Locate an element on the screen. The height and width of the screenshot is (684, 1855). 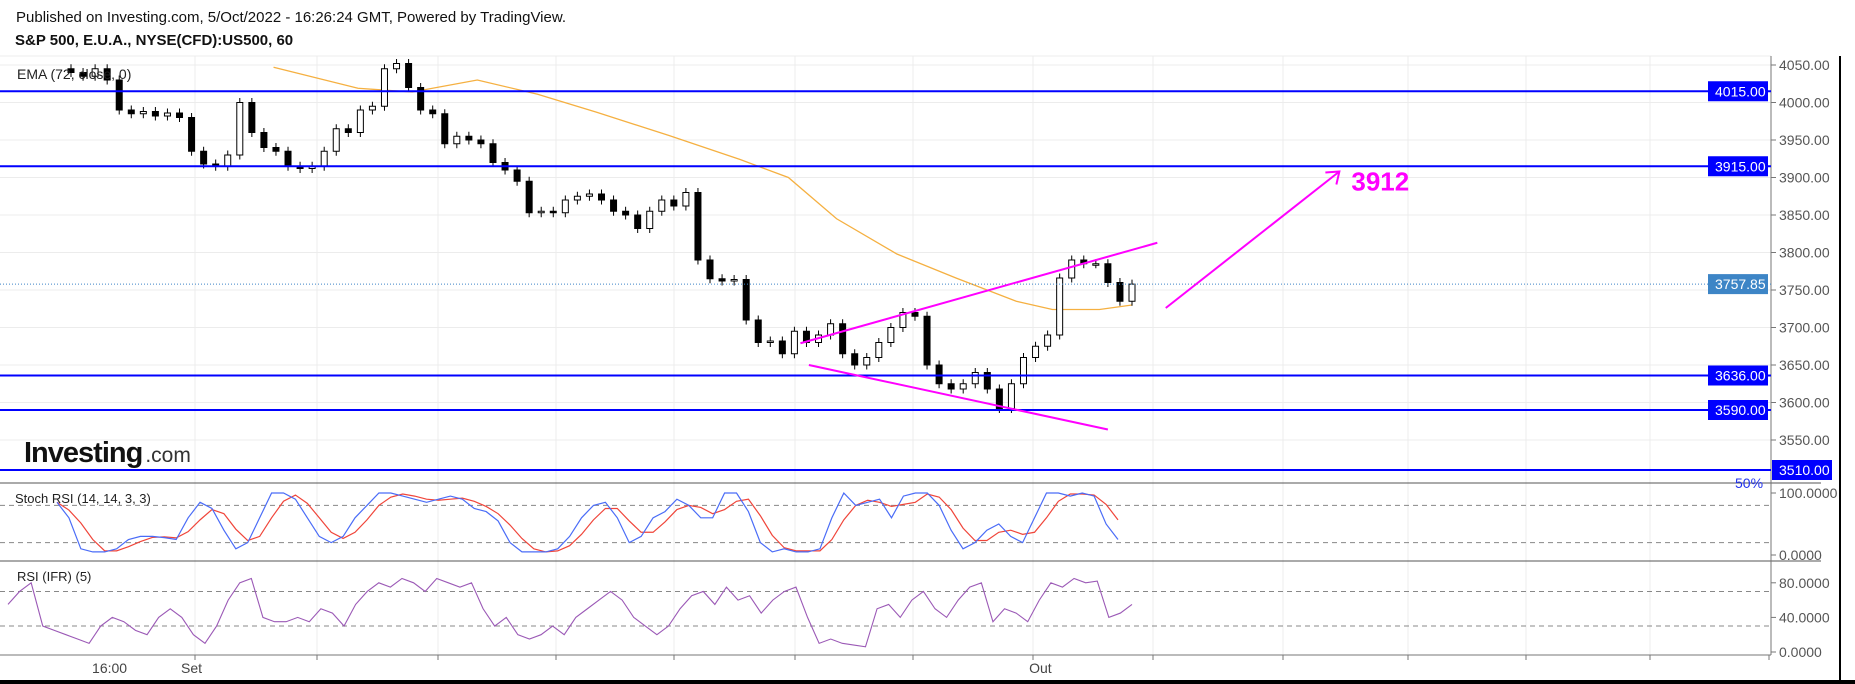
rsi-tick-label: 40.0000 is located at coordinates (1804, 617).